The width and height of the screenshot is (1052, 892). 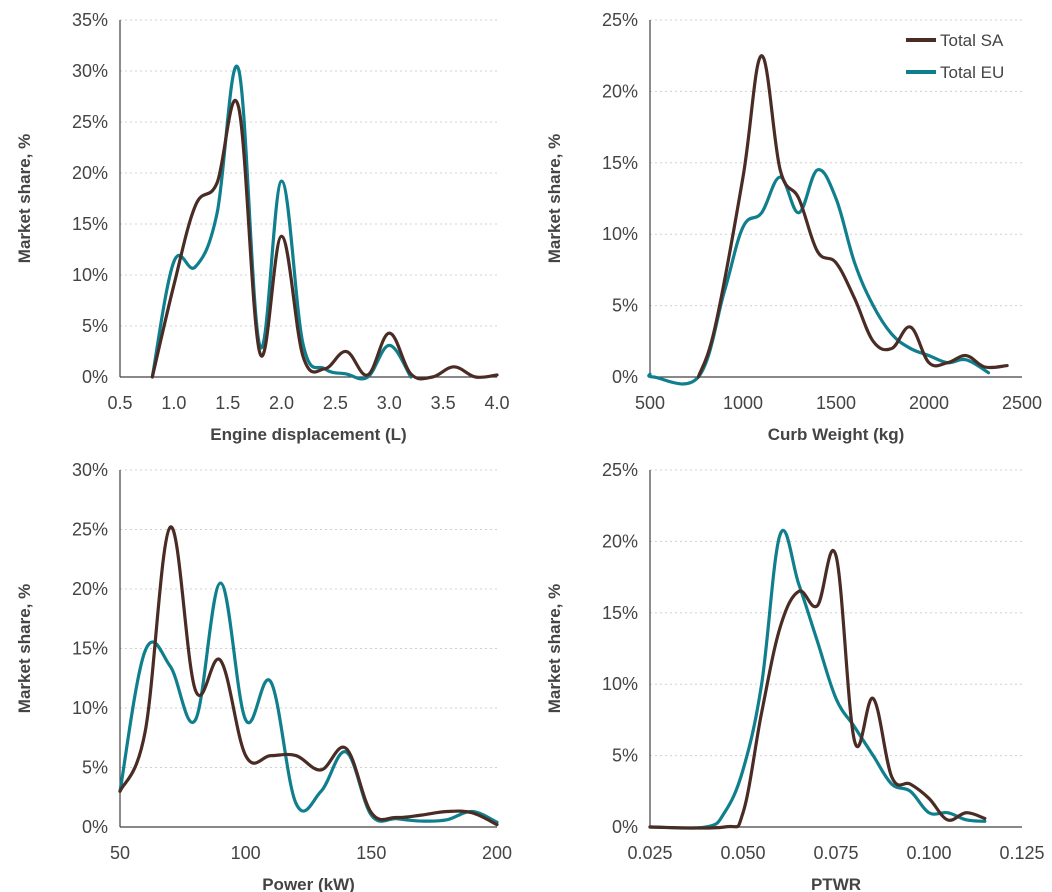 What do you see at coordinates (1021, 853) in the screenshot?
I see `x-tick-label: 0.125` at bounding box center [1021, 853].